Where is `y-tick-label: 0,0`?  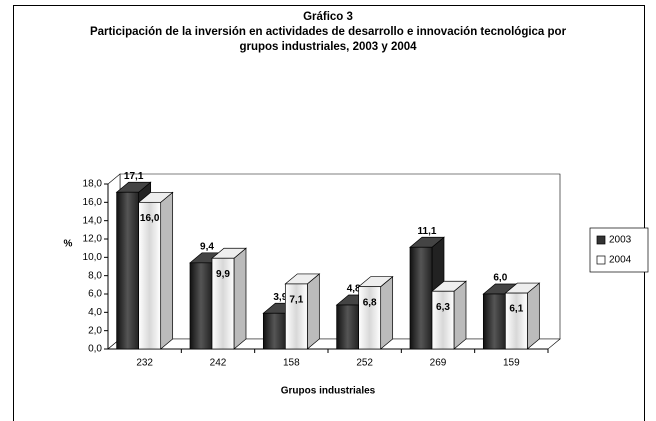 y-tick-label: 0,0 is located at coordinates (95, 349).